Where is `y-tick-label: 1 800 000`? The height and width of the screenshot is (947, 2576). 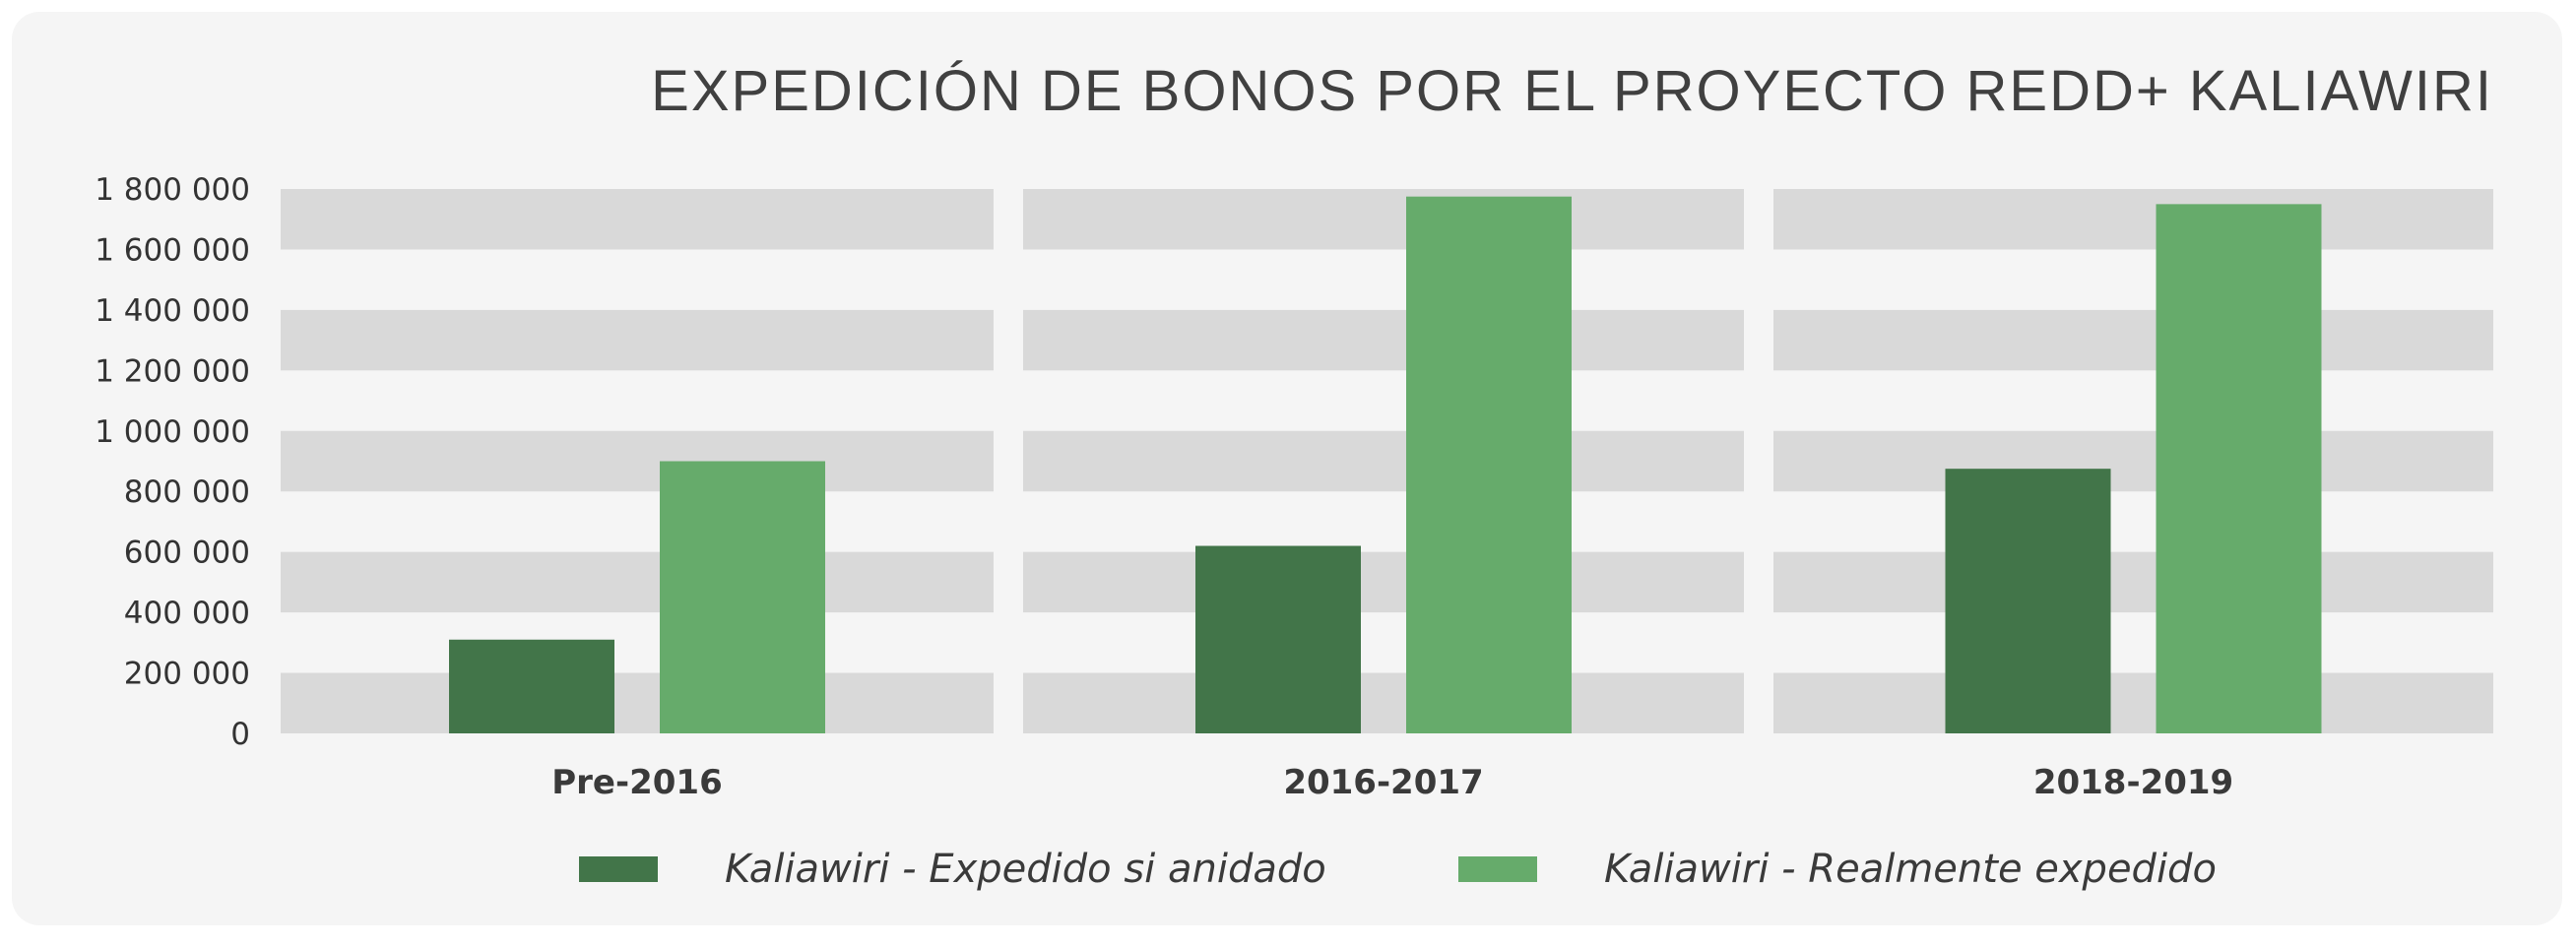 y-tick-label: 1 800 000 is located at coordinates (172, 190).